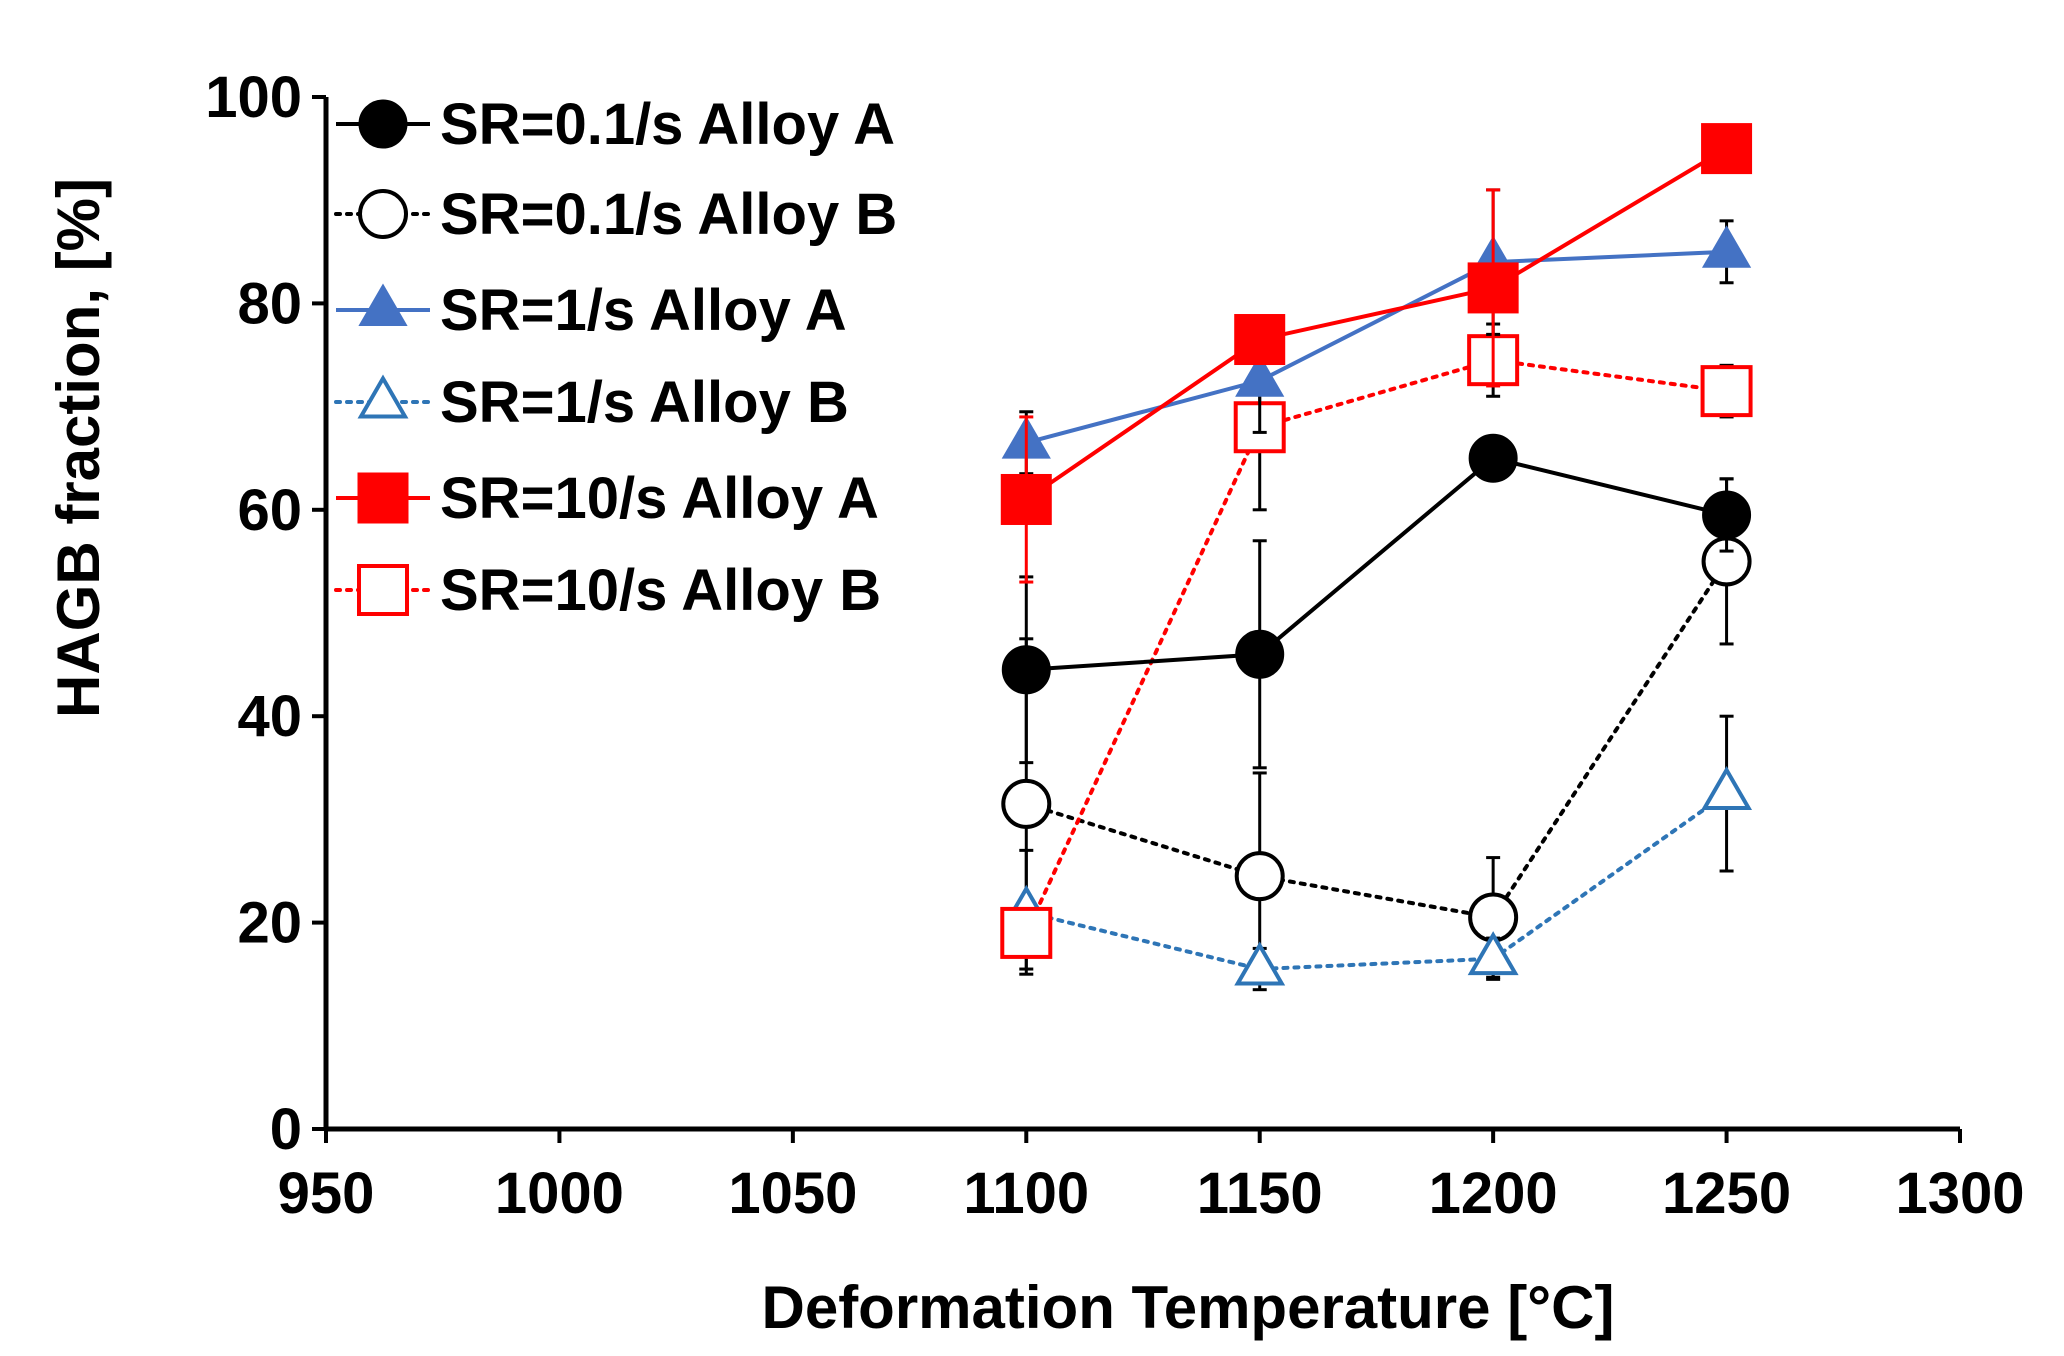 Image resolution: width=2064 pixels, height=1356 pixels. What do you see at coordinates (644, 402) in the screenshot?
I see `legend-label: SR=1/s Alloy B` at bounding box center [644, 402].